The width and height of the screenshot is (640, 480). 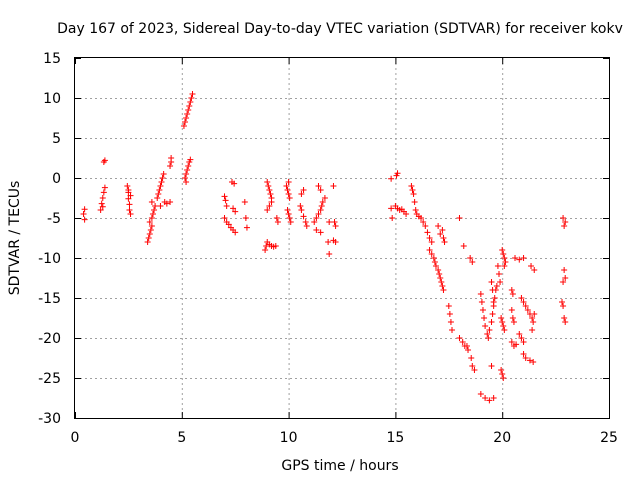 What do you see at coordinates (54, 219) in the screenshot?
I see `y-tick-label: -5` at bounding box center [54, 219].